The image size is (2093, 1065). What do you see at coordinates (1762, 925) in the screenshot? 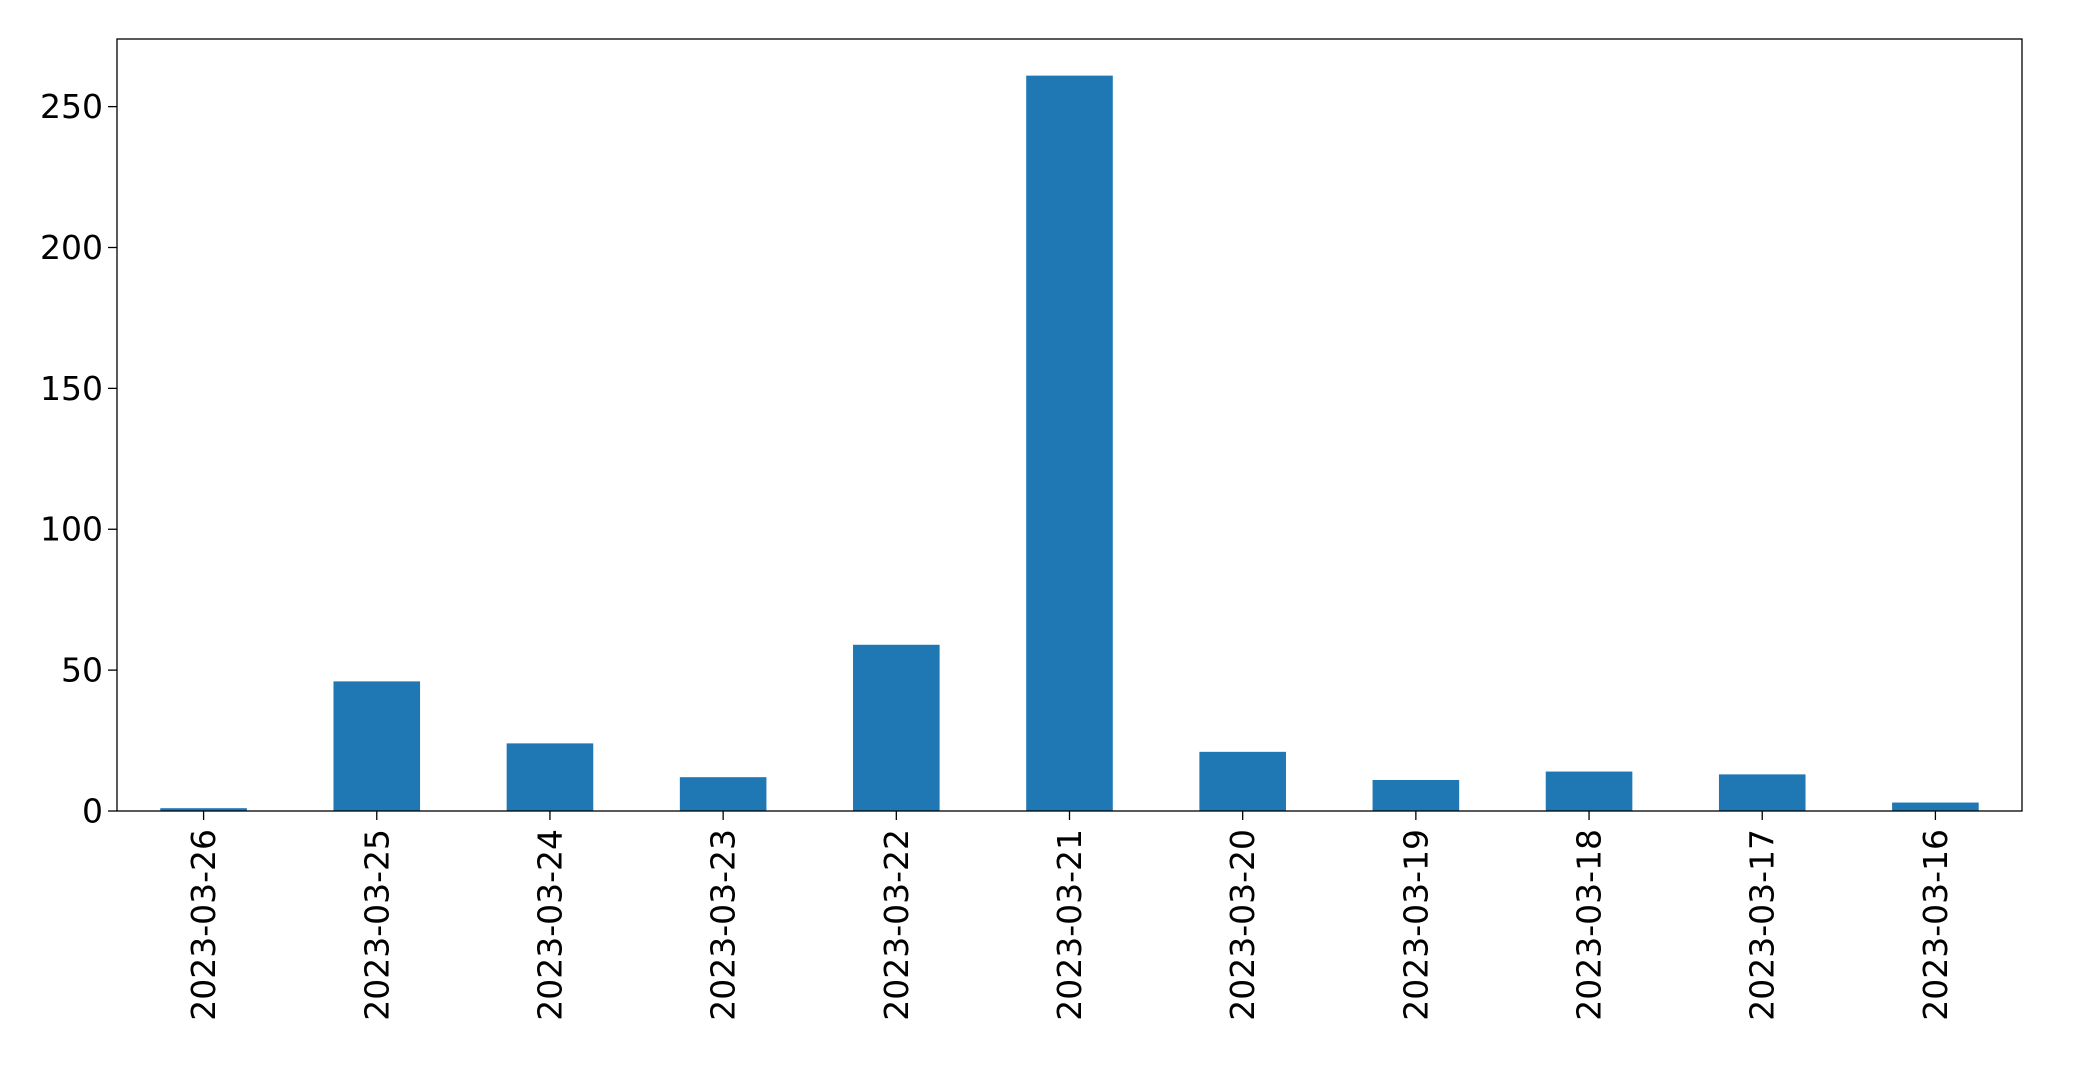
I see `x-tick-label: 2023-03-17` at bounding box center [1762, 925].